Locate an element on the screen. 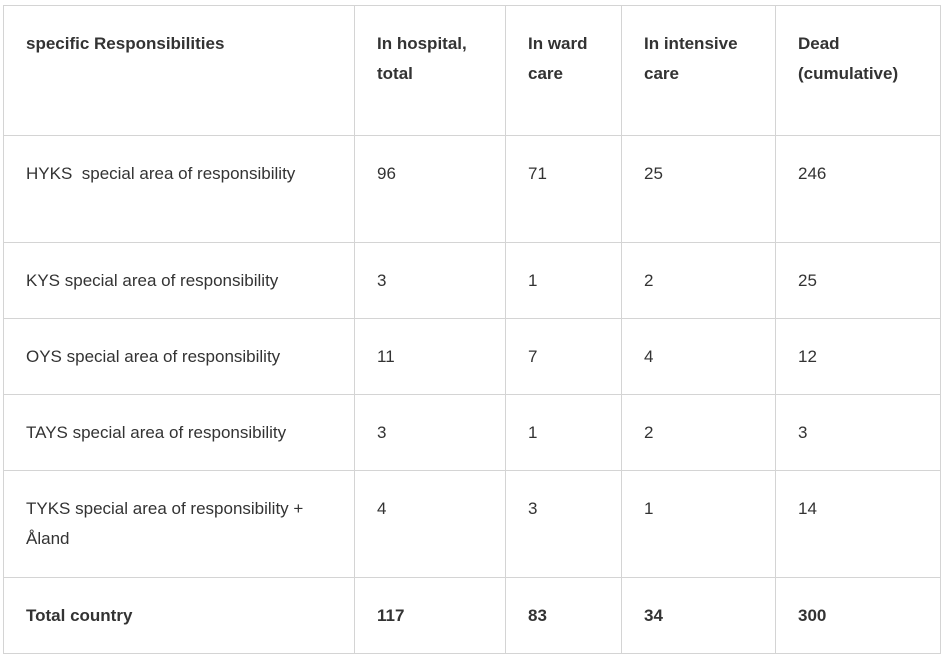 This screenshot has height=658, width=942. table-row: TAYS special area of responsibility 3 1 2 3 is located at coordinates (472, 432).